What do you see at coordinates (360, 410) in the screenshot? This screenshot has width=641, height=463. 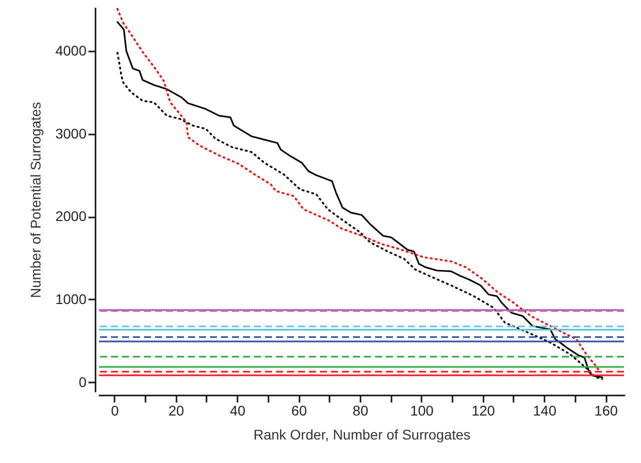 I see `x-tick-label: 80` at bounding box center [360, 410].